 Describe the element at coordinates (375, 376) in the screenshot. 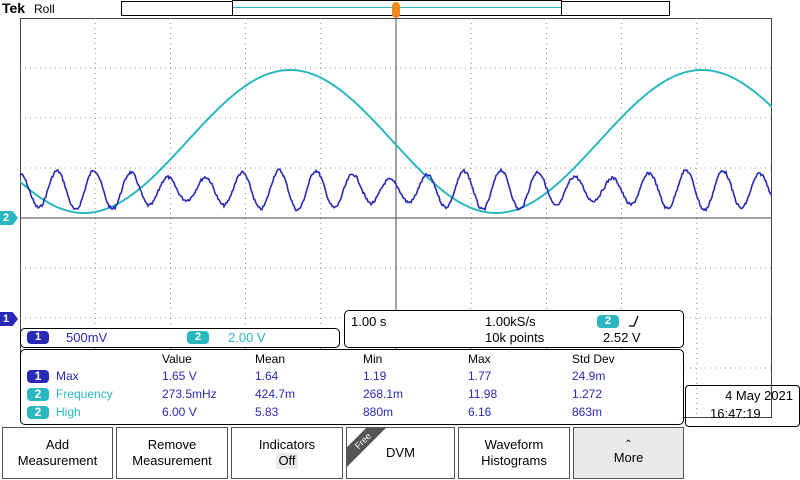

I see `measurement-min: 1.19` at that location.